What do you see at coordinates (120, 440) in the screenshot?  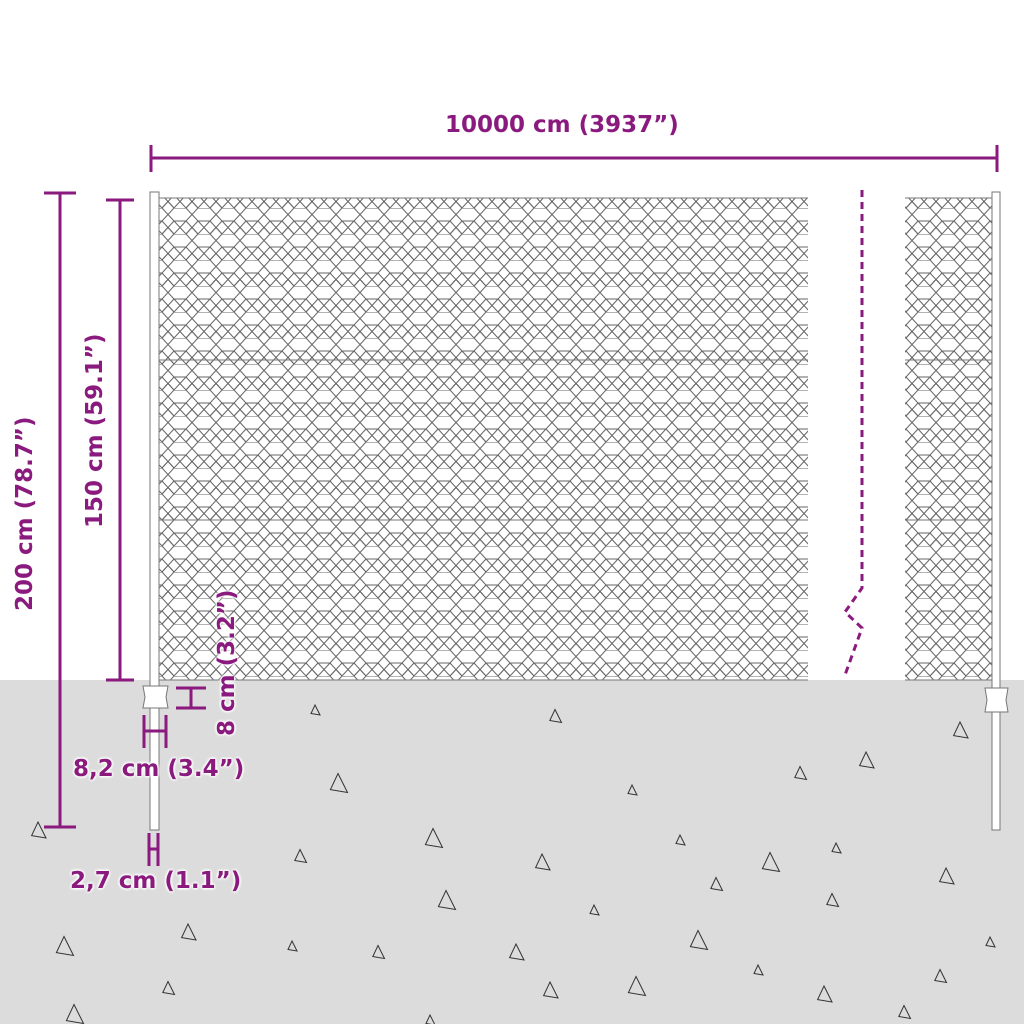 I see `mesh-height-dimension-line` at bounding box center [120, 440].